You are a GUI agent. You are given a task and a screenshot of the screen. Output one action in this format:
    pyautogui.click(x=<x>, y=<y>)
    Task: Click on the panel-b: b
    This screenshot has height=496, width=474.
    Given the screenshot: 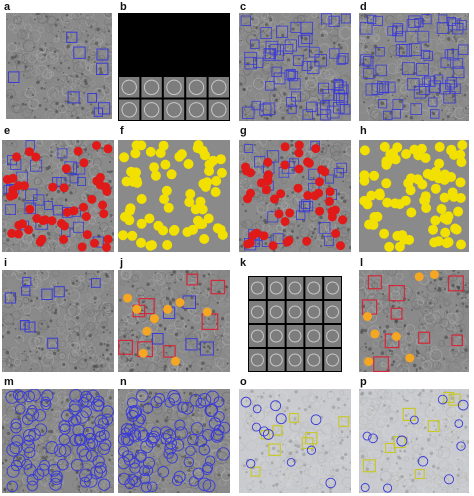 What is the action you would take?
    pyautogui.click(x=176, y=61)
    